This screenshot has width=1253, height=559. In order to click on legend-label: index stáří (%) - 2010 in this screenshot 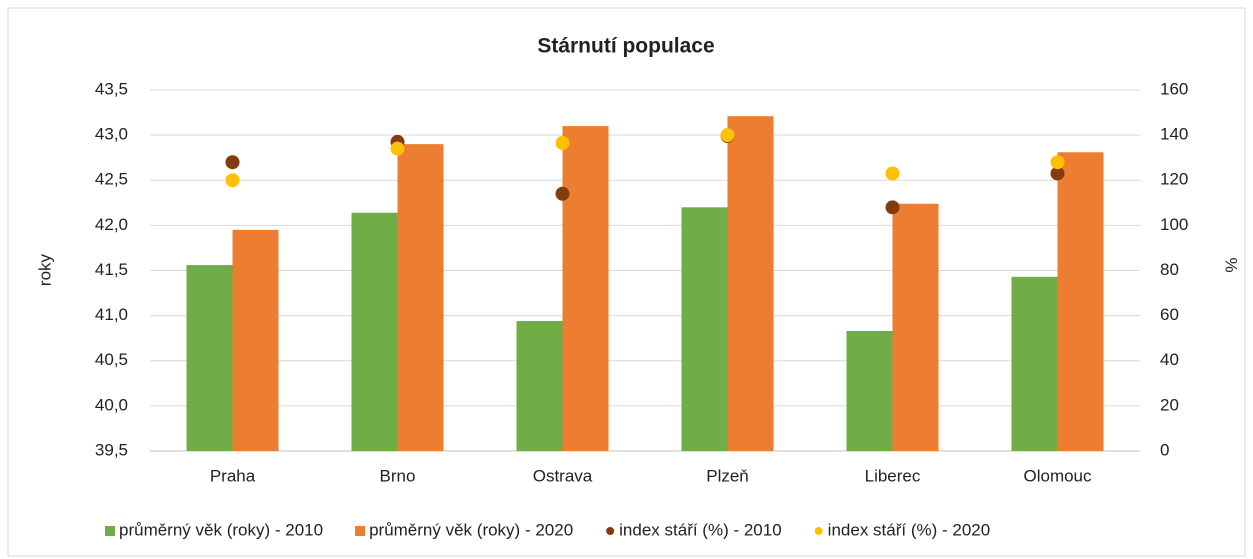, I will do `click(700, 529)`.